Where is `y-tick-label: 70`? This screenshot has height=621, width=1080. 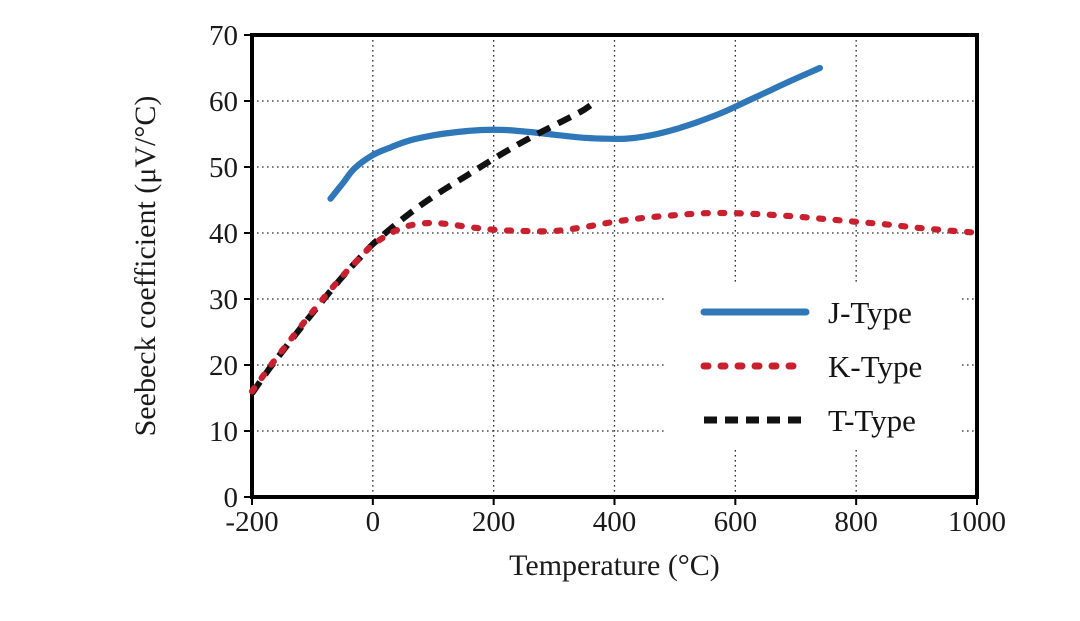
y-tick-label: 70 is located at coordinates (223, 36).